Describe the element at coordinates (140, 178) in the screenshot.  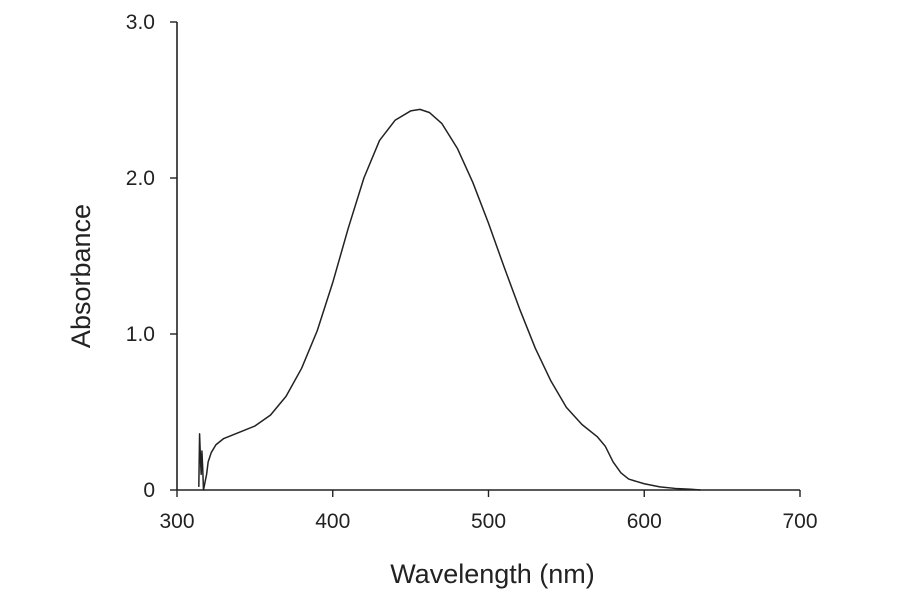
I see `y-tick-label: 2.0` at that location.